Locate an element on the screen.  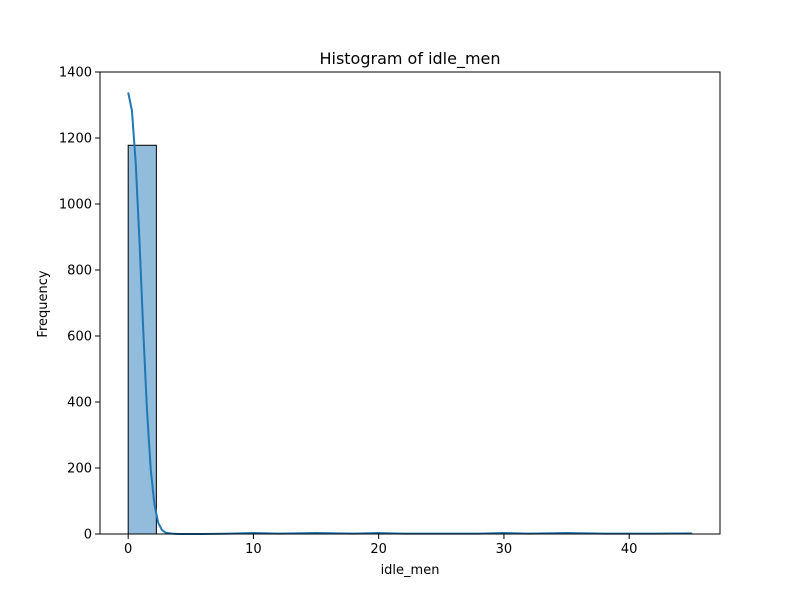
y-axis-label: Frequency is located at coordinates (43, 303).